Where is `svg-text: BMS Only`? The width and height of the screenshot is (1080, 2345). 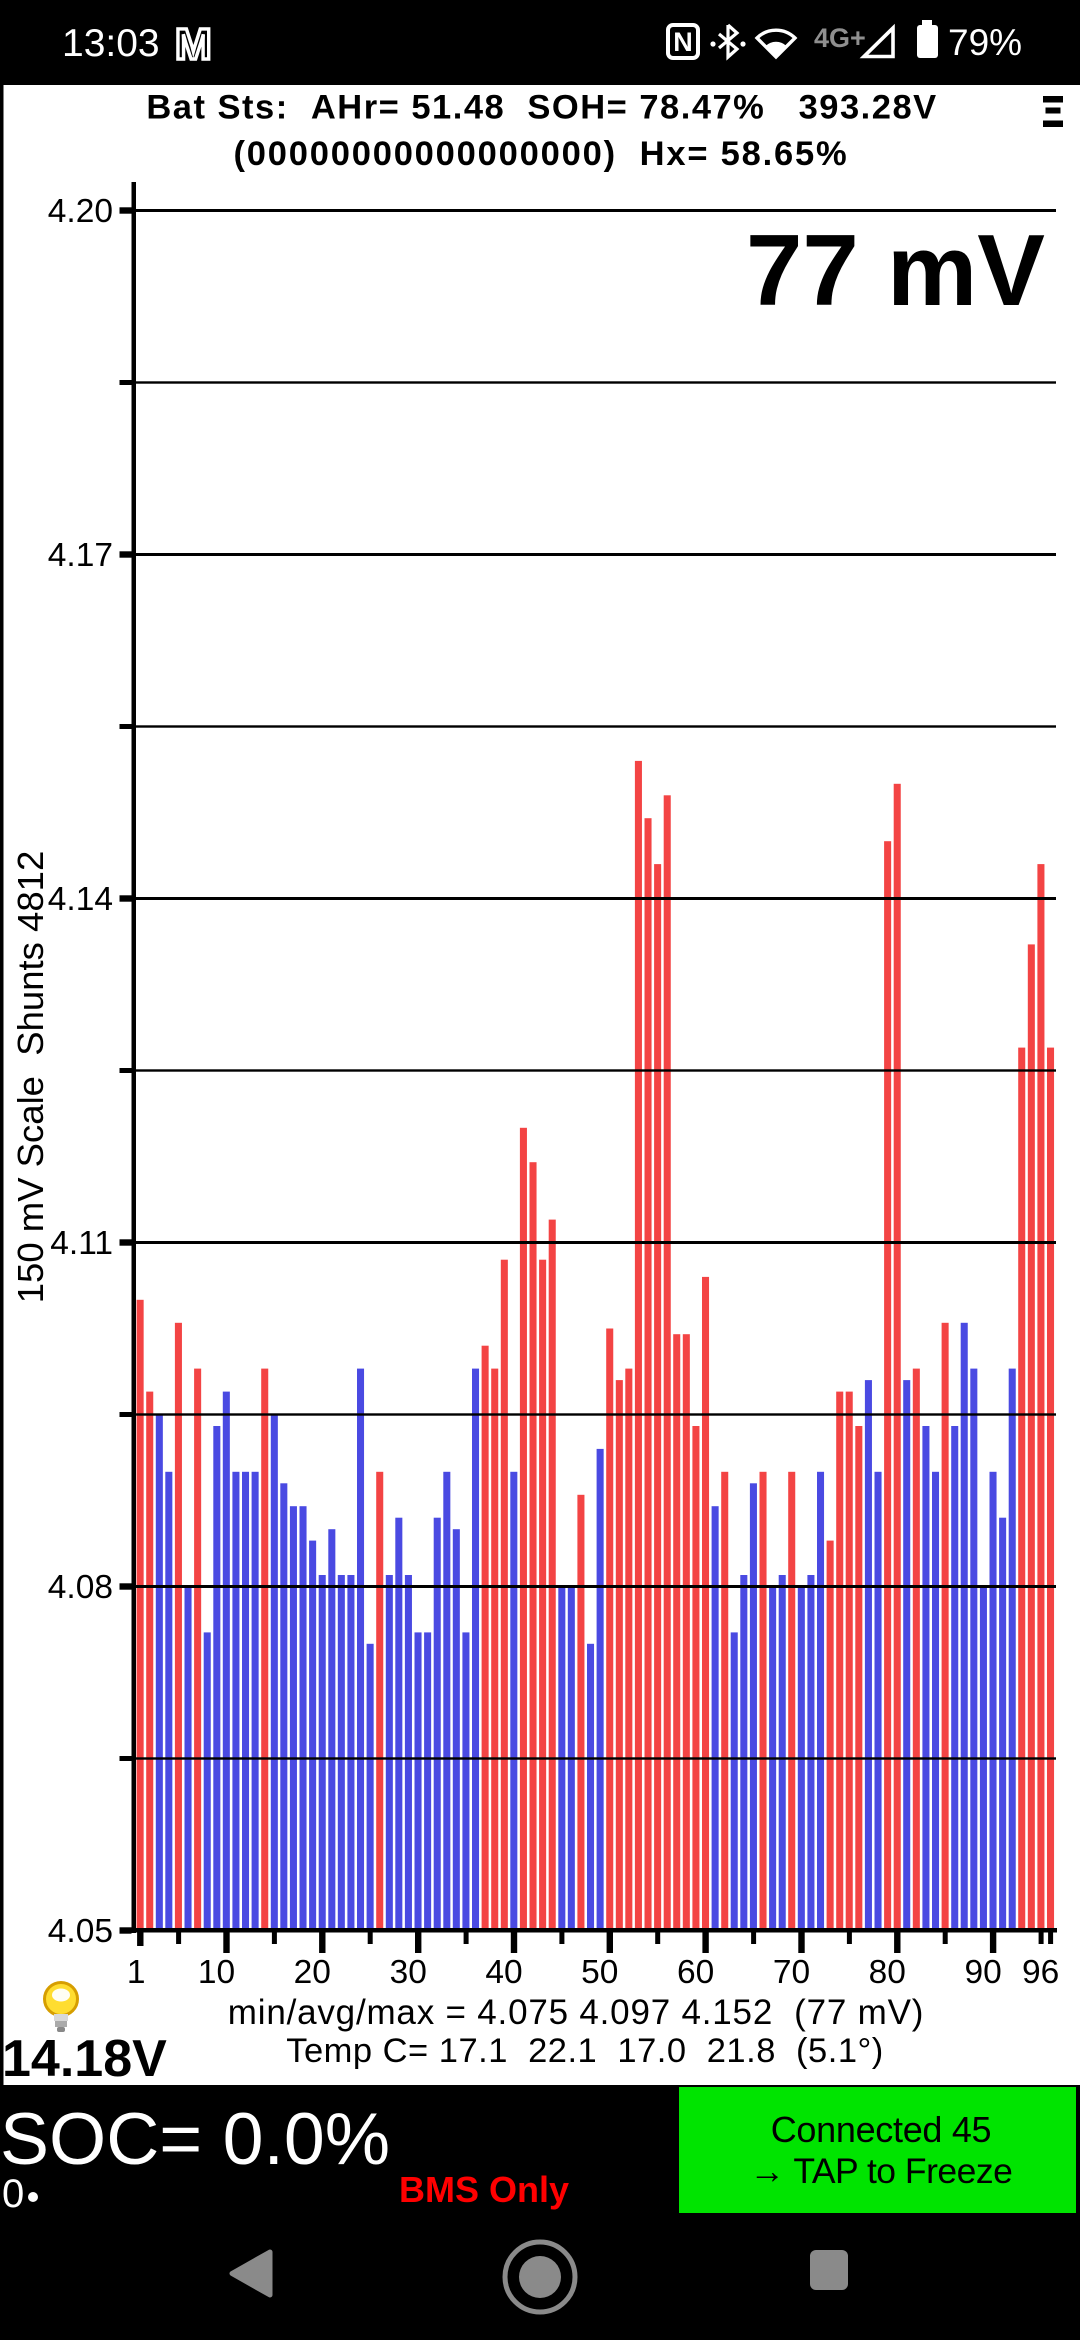
svg-text: BMS Only is located at coordinates (484, 2189).